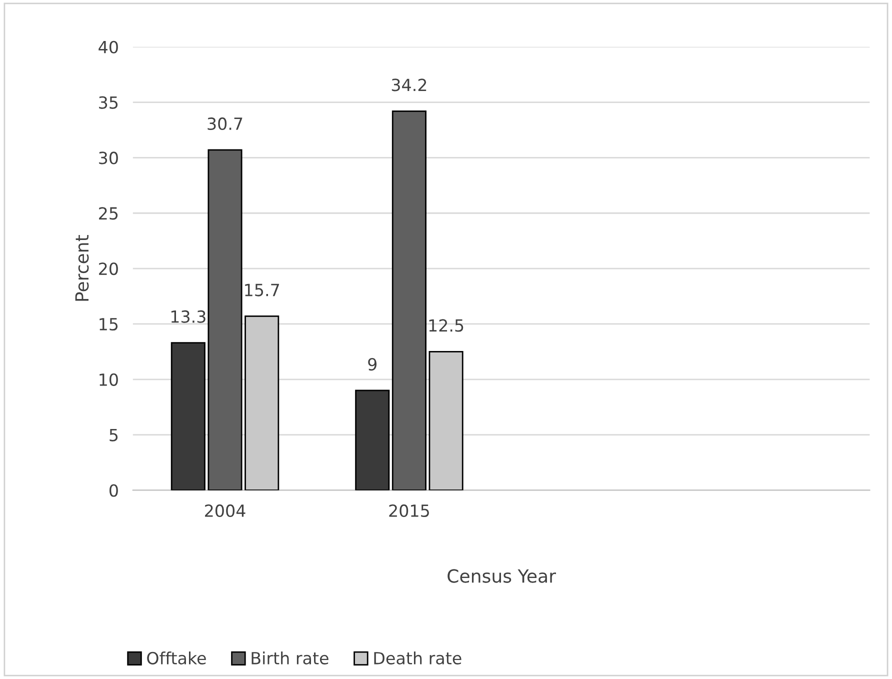  Describe the element at coordinates (108, 47) in the screenshot. I see `y-tick-label: 40` at that location.